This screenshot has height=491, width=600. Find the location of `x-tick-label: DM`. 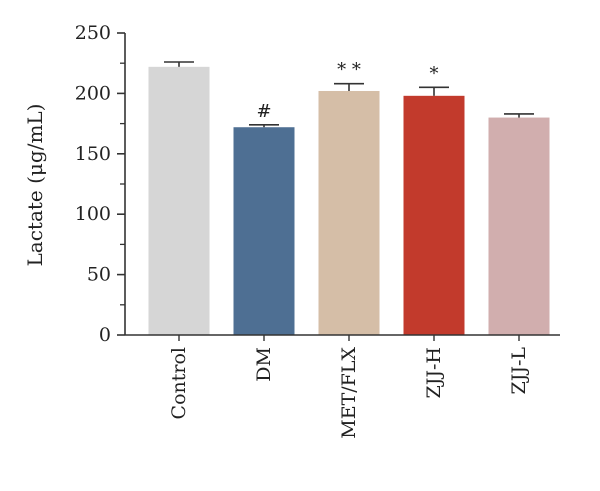

x-tick-label: DM is located at coordinates (264, 364).